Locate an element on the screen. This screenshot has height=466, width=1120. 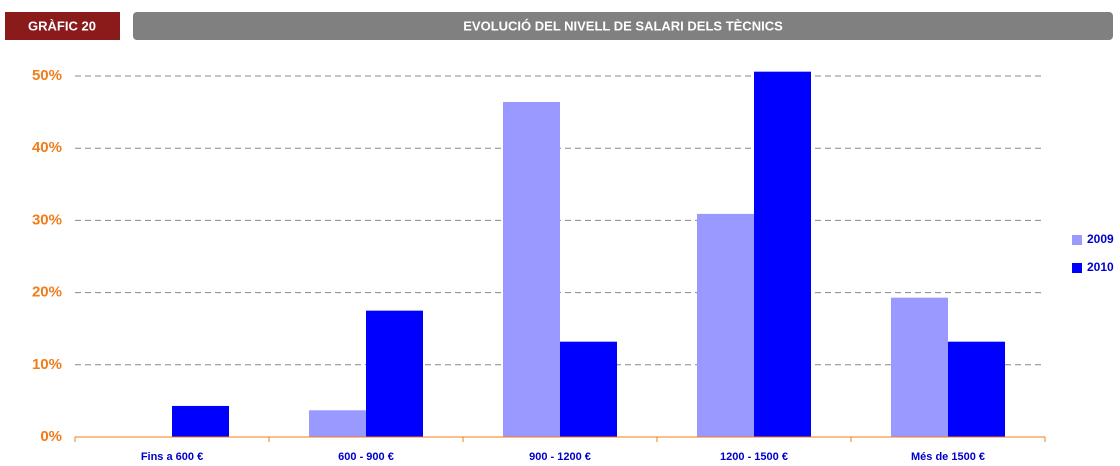
badge: GRÀFIC 20 is located at coordinates (62, 25).